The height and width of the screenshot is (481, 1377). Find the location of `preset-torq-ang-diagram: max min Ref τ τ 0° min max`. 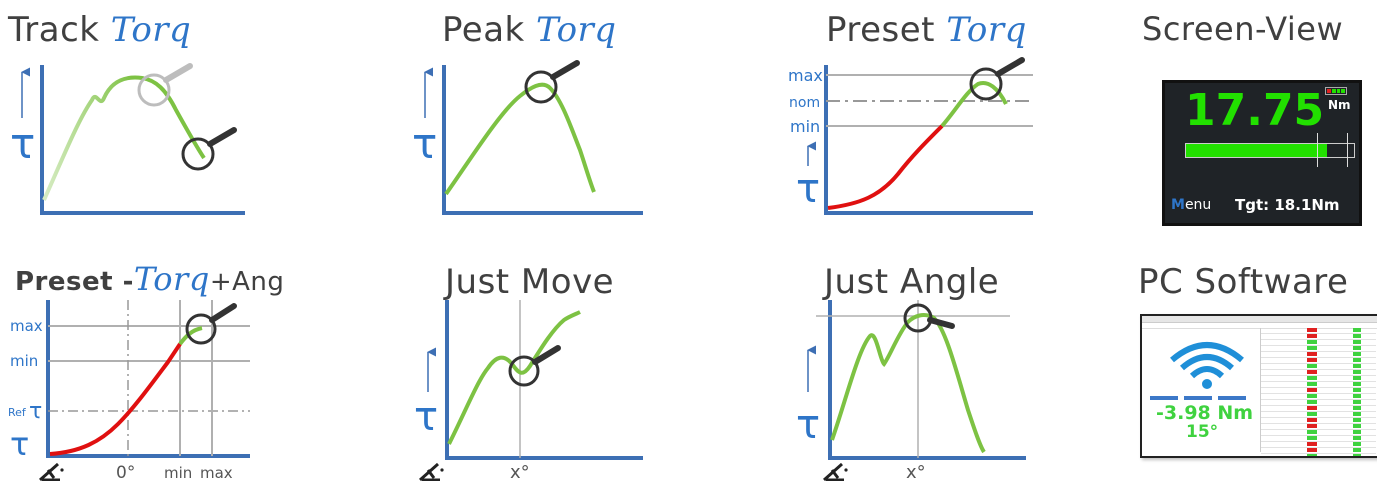

preset-torq-ang-diagram: max min Ref τ τ 0° min max is located at coordinates (129, 390).